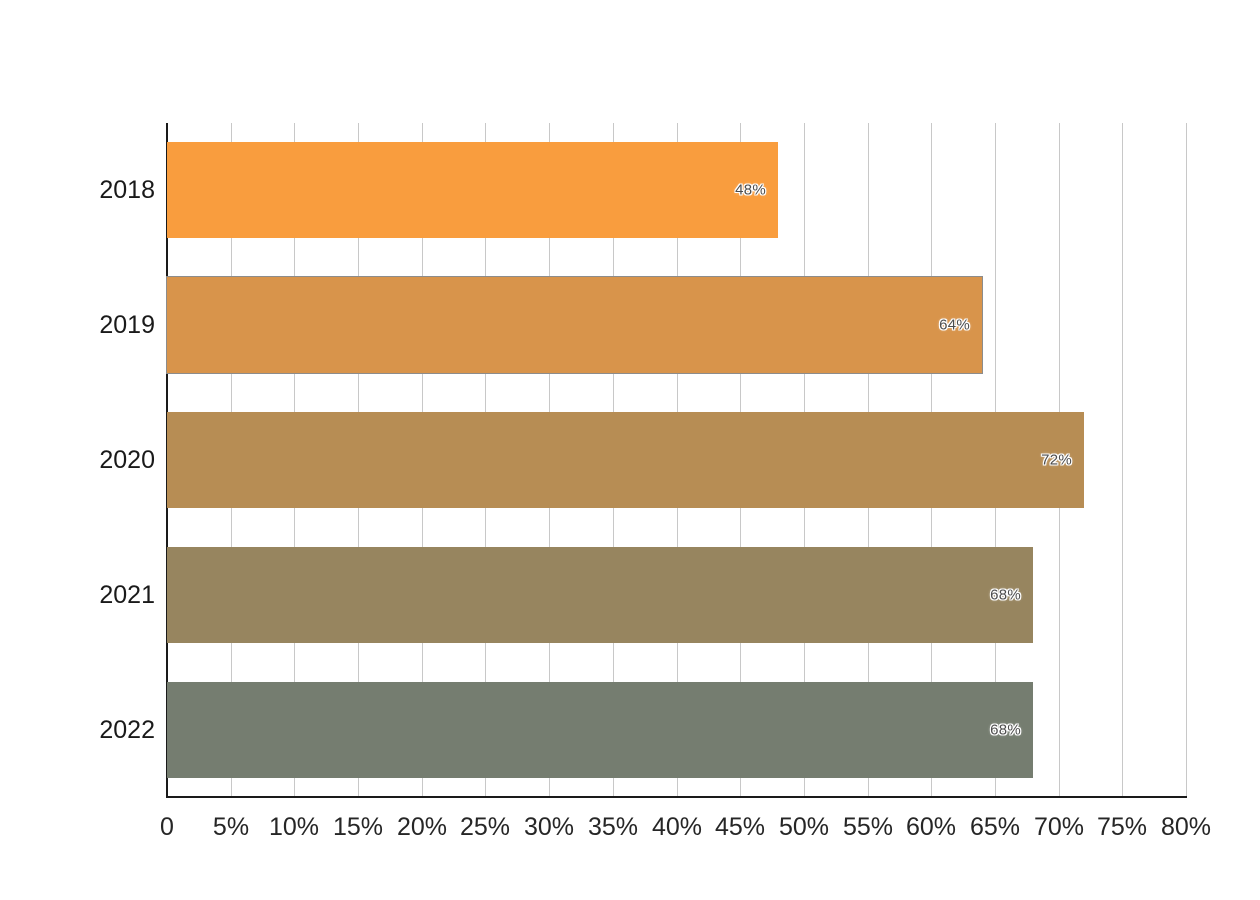 This screenshot has height=900, width=1260. I want to click on tick-label-35%: 35%, so click(613, 827).